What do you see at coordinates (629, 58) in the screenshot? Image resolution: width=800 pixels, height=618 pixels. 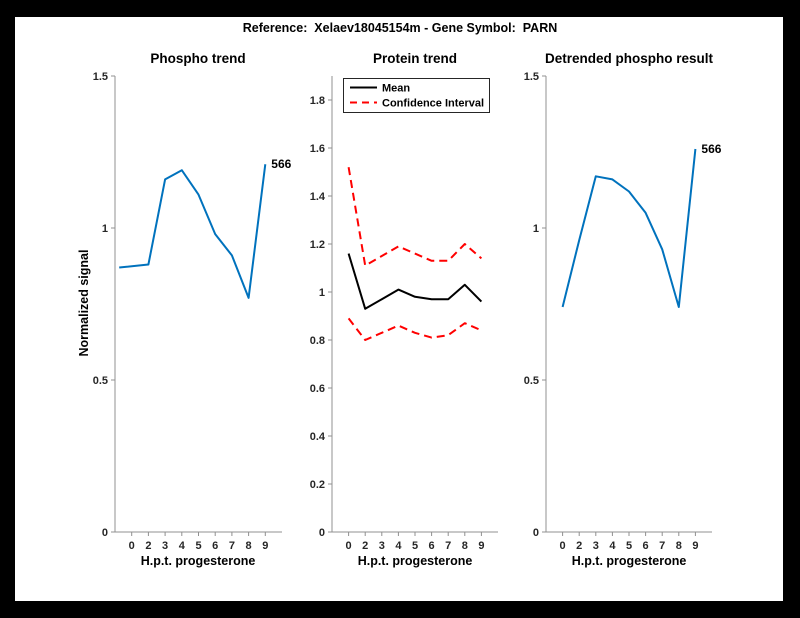 I see `subplot-title-detrended-phospho: Detrended phospho result` at bounding box center [629, 58].